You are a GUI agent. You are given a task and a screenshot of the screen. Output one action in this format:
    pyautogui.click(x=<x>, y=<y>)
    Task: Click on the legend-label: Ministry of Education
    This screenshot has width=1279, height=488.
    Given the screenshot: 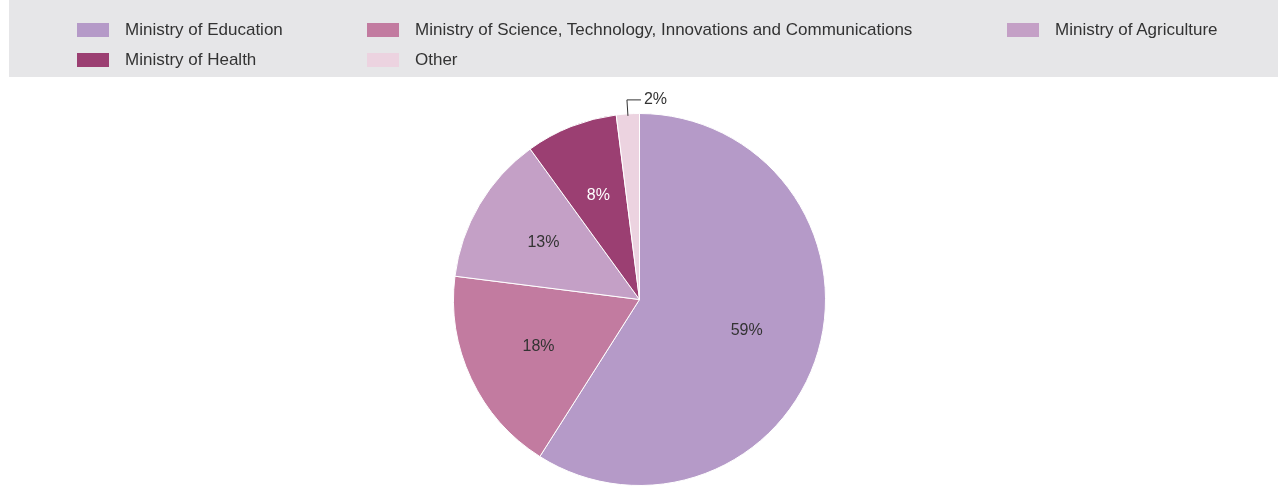 What is the action you would take?
    pyautogui.click(x=204, y=30)
    